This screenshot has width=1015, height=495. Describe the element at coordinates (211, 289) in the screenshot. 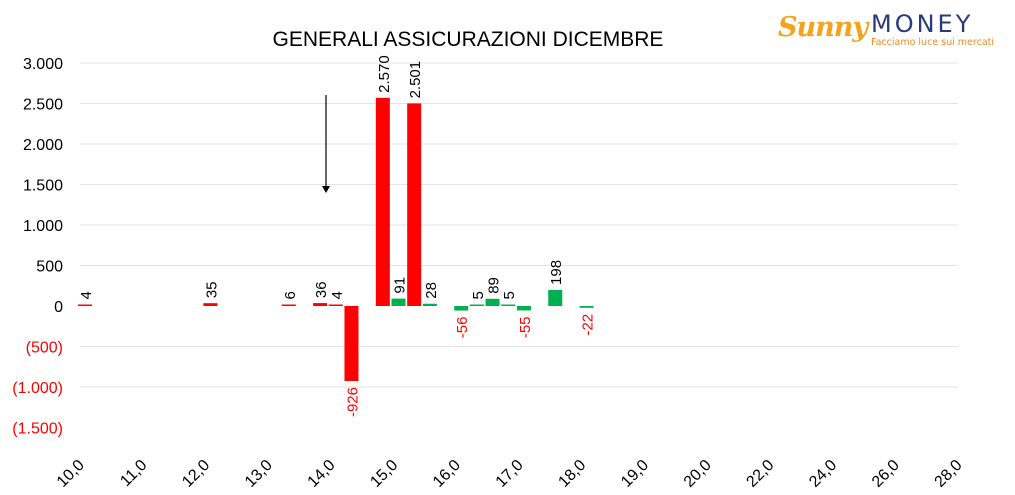

I see `data-label: 35` at that location.